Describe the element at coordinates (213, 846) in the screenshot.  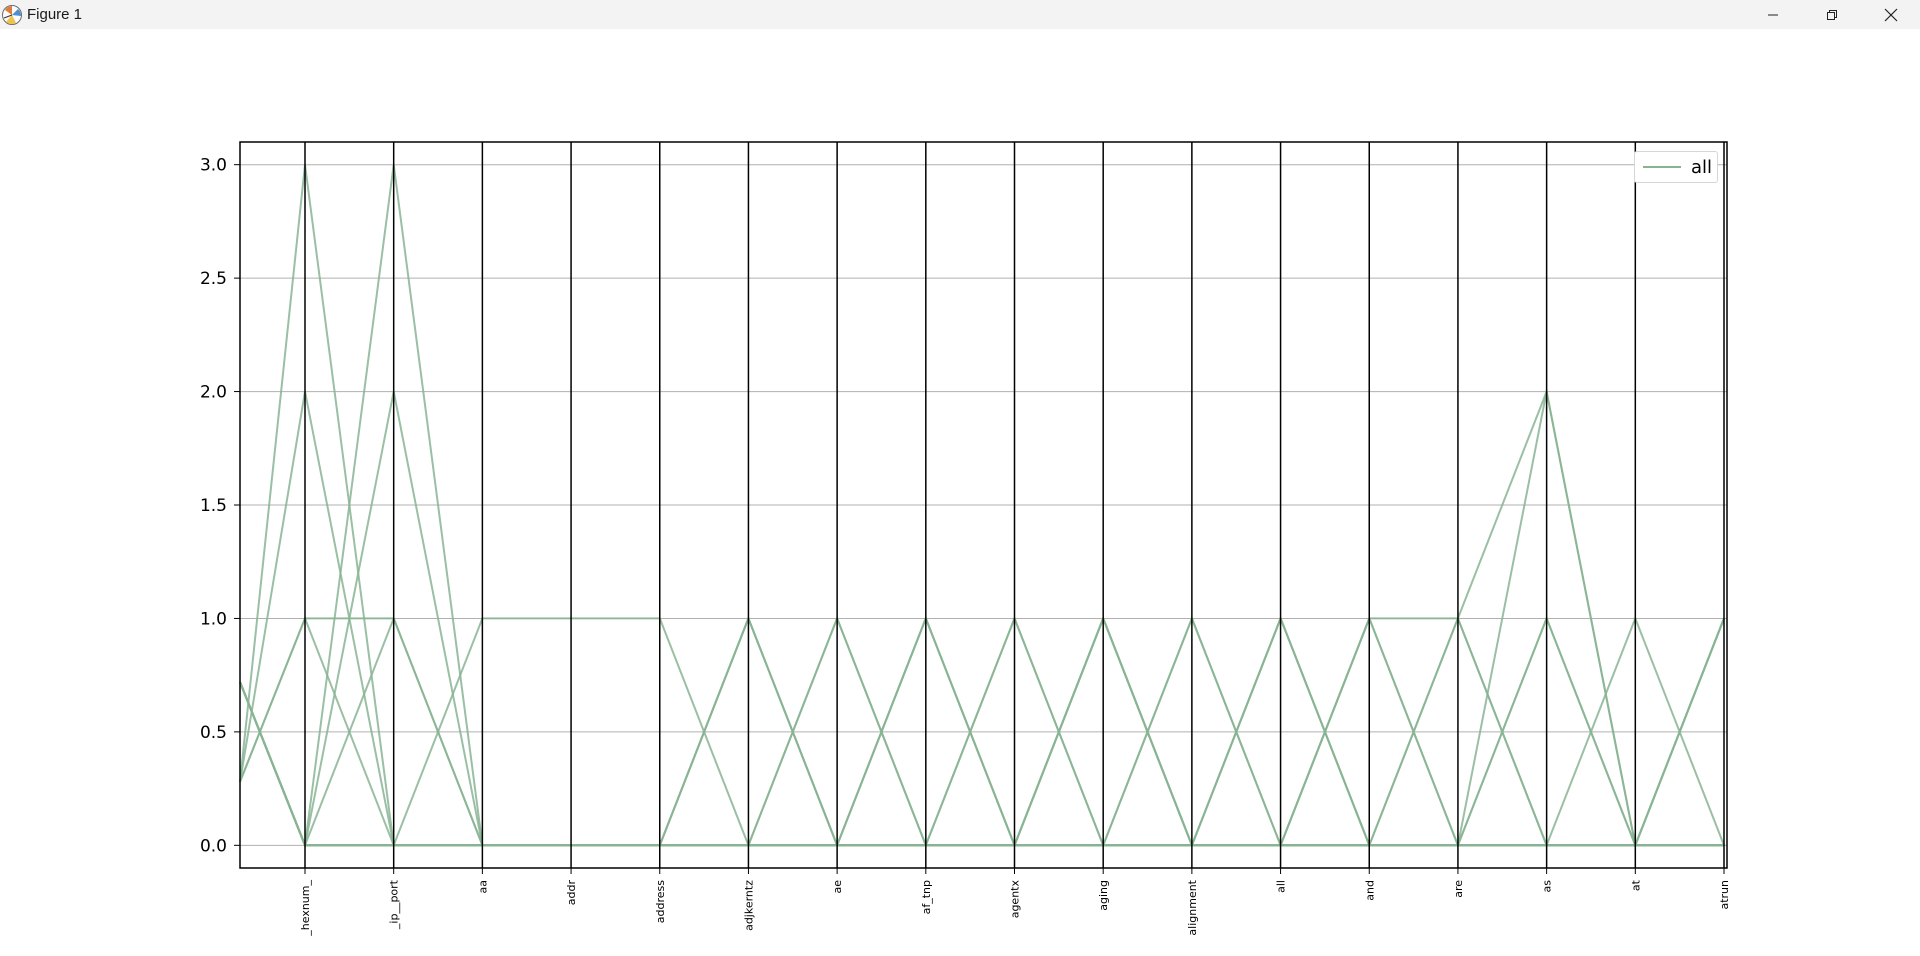
I see `y-tick-label: 0.0` at that location.